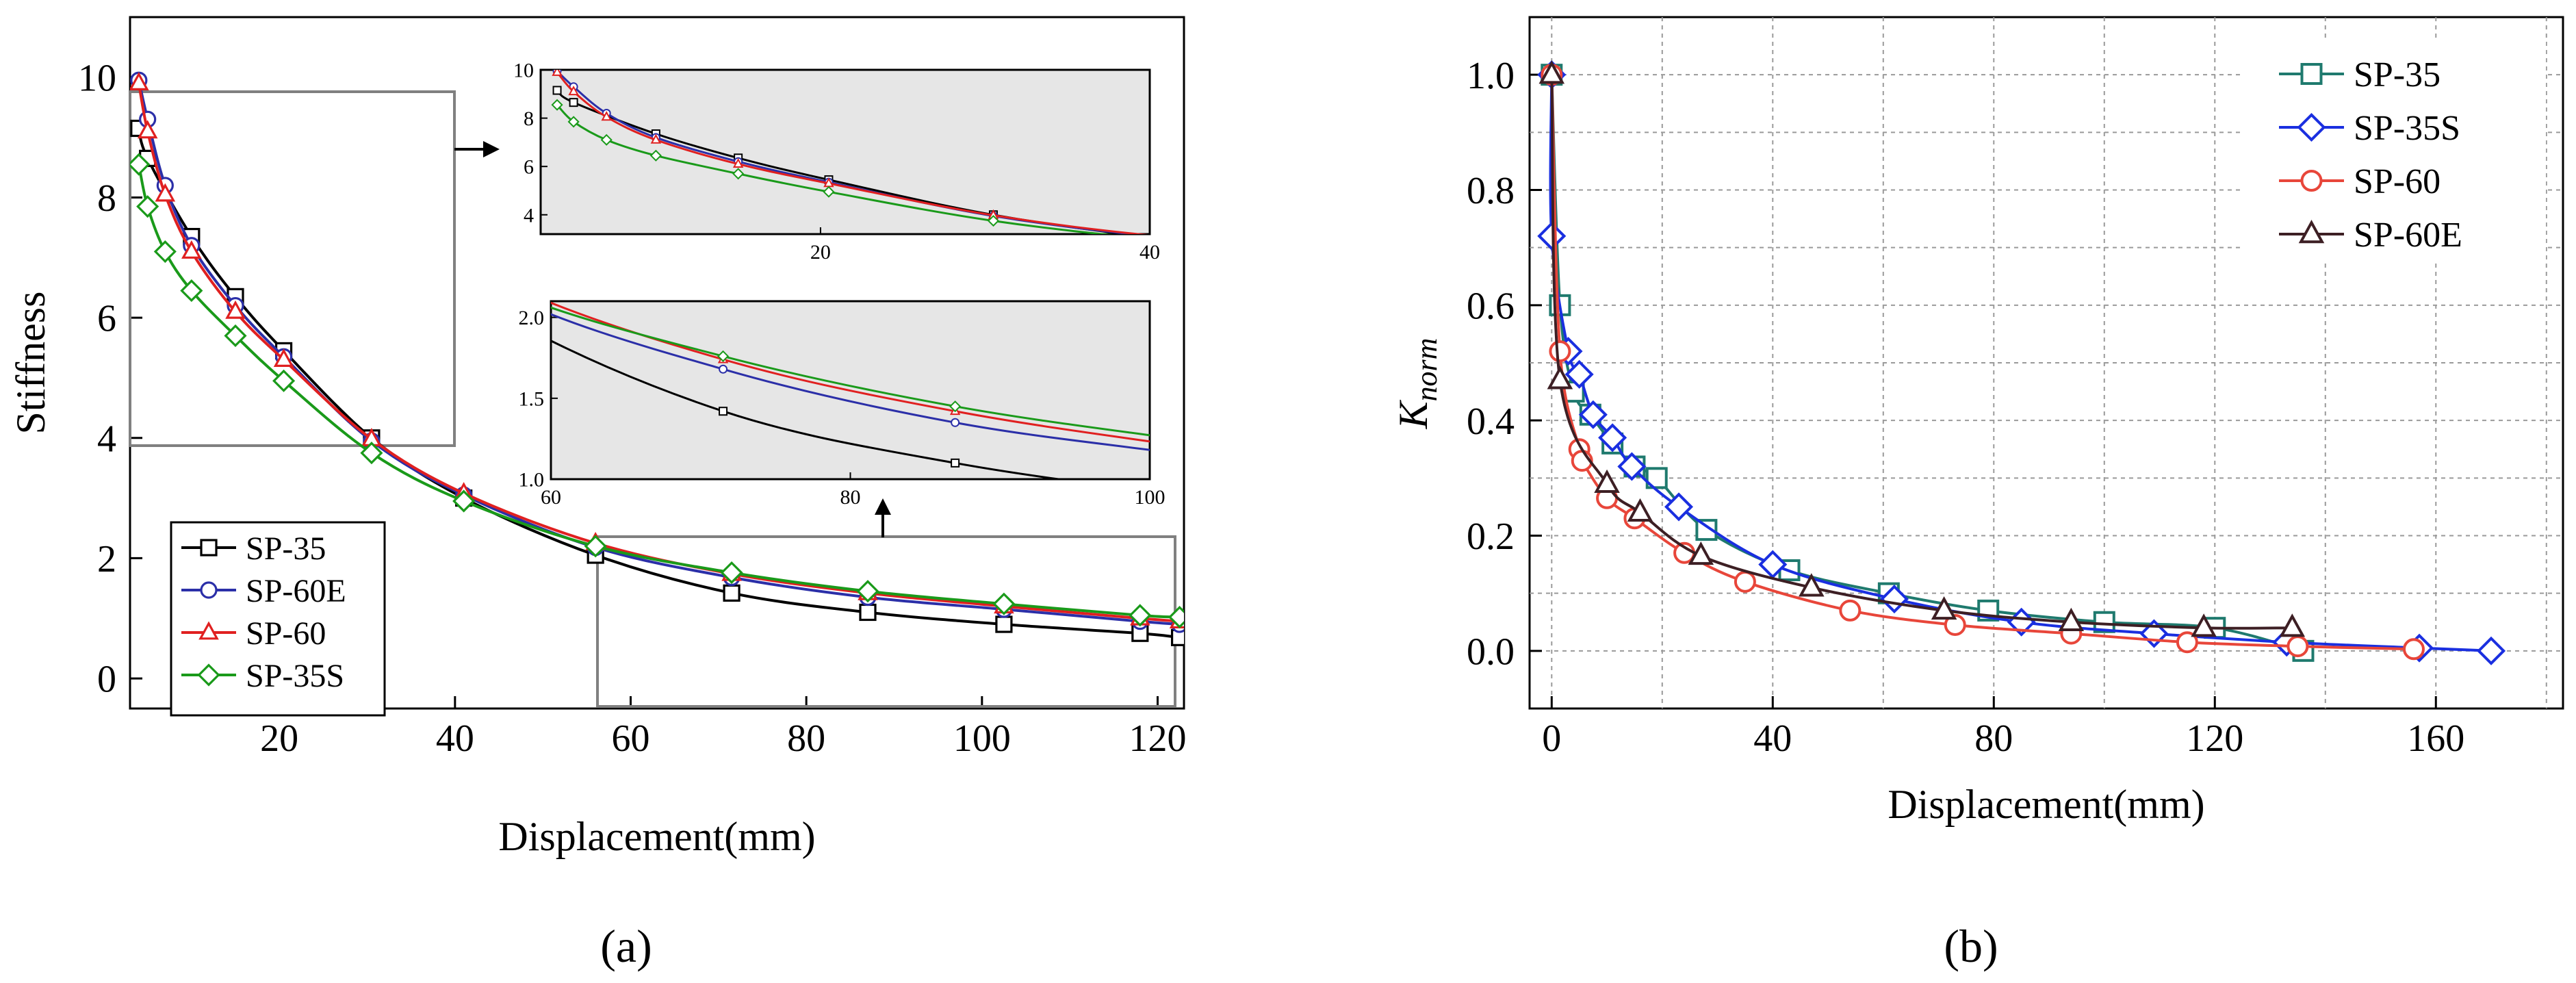  I want to click on chart-b-xlabel: Displacement(mm), so click(2046, 804).